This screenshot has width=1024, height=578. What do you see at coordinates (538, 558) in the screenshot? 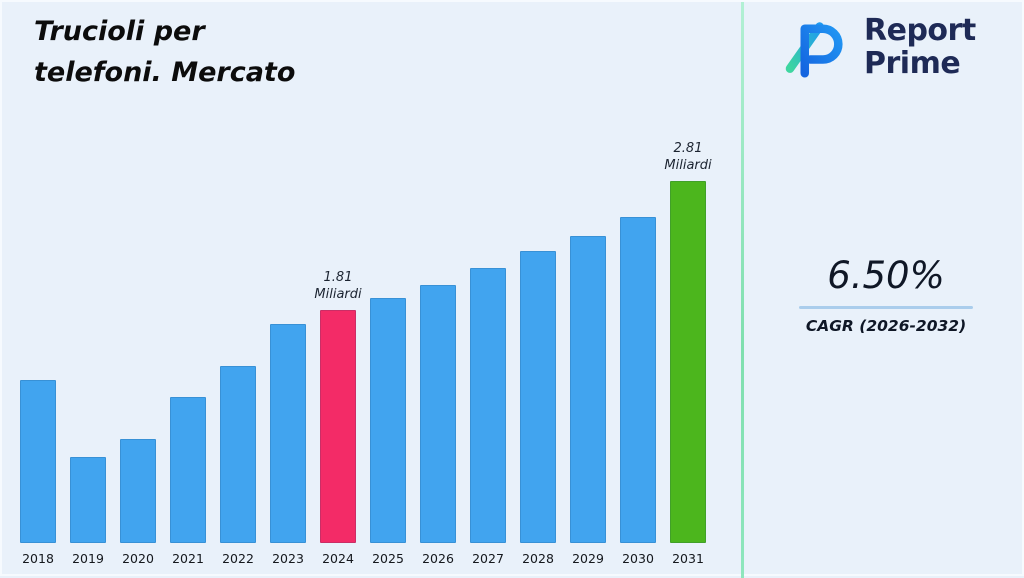
I see `x-axis-label-2028: 2028` at bounding box center [538, 558].